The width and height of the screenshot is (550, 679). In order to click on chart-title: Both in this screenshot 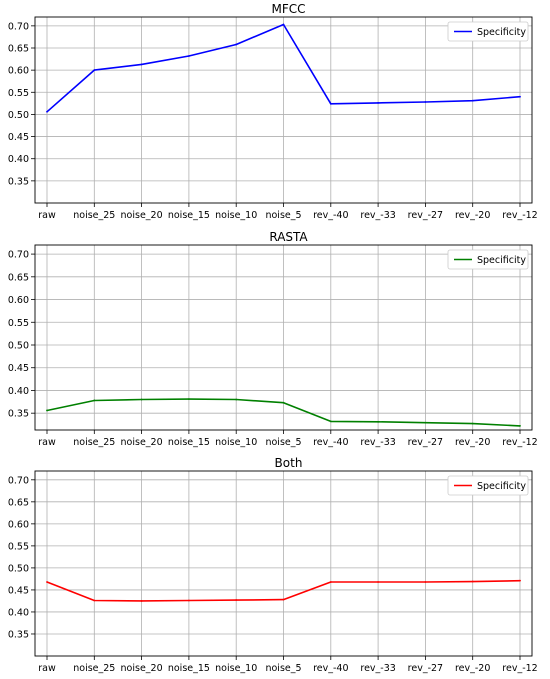, I will do `click(289, 463)`.